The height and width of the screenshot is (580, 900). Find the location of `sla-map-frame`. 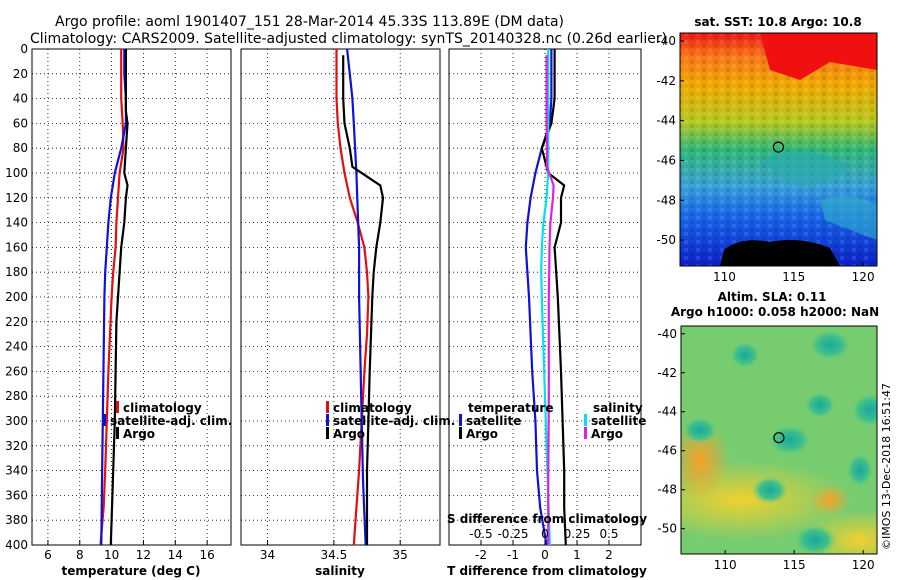

sla-map-frame is located at coordinates (779, 440).